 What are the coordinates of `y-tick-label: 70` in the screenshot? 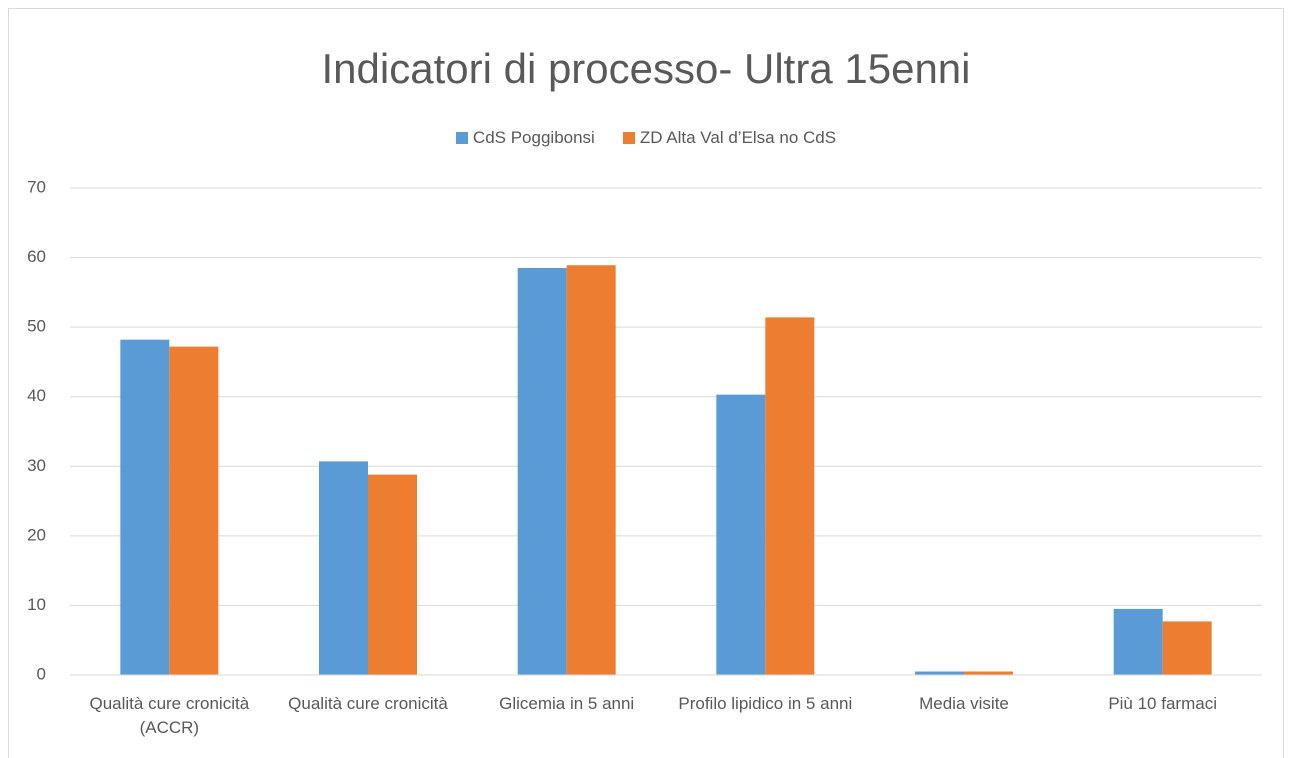 It's located at (36, 186).